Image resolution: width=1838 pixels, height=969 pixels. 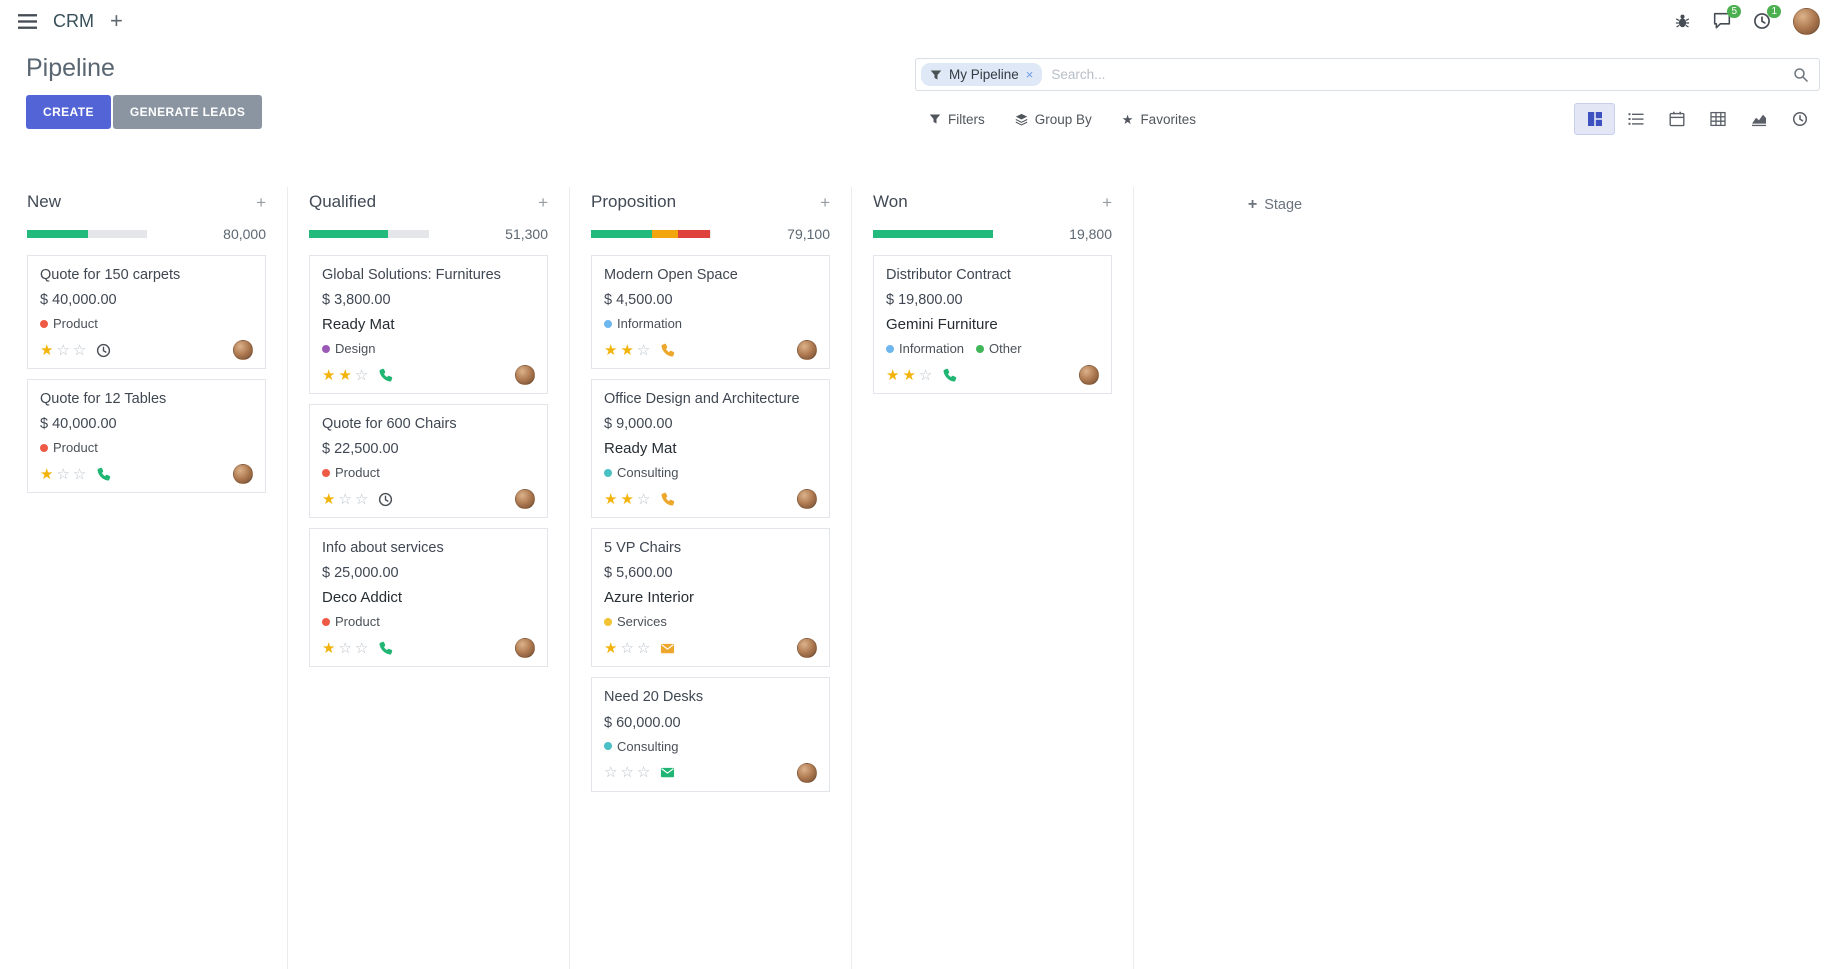 I want to click on favorites-button: ★ Favorites, so click(x=1159, y=119).